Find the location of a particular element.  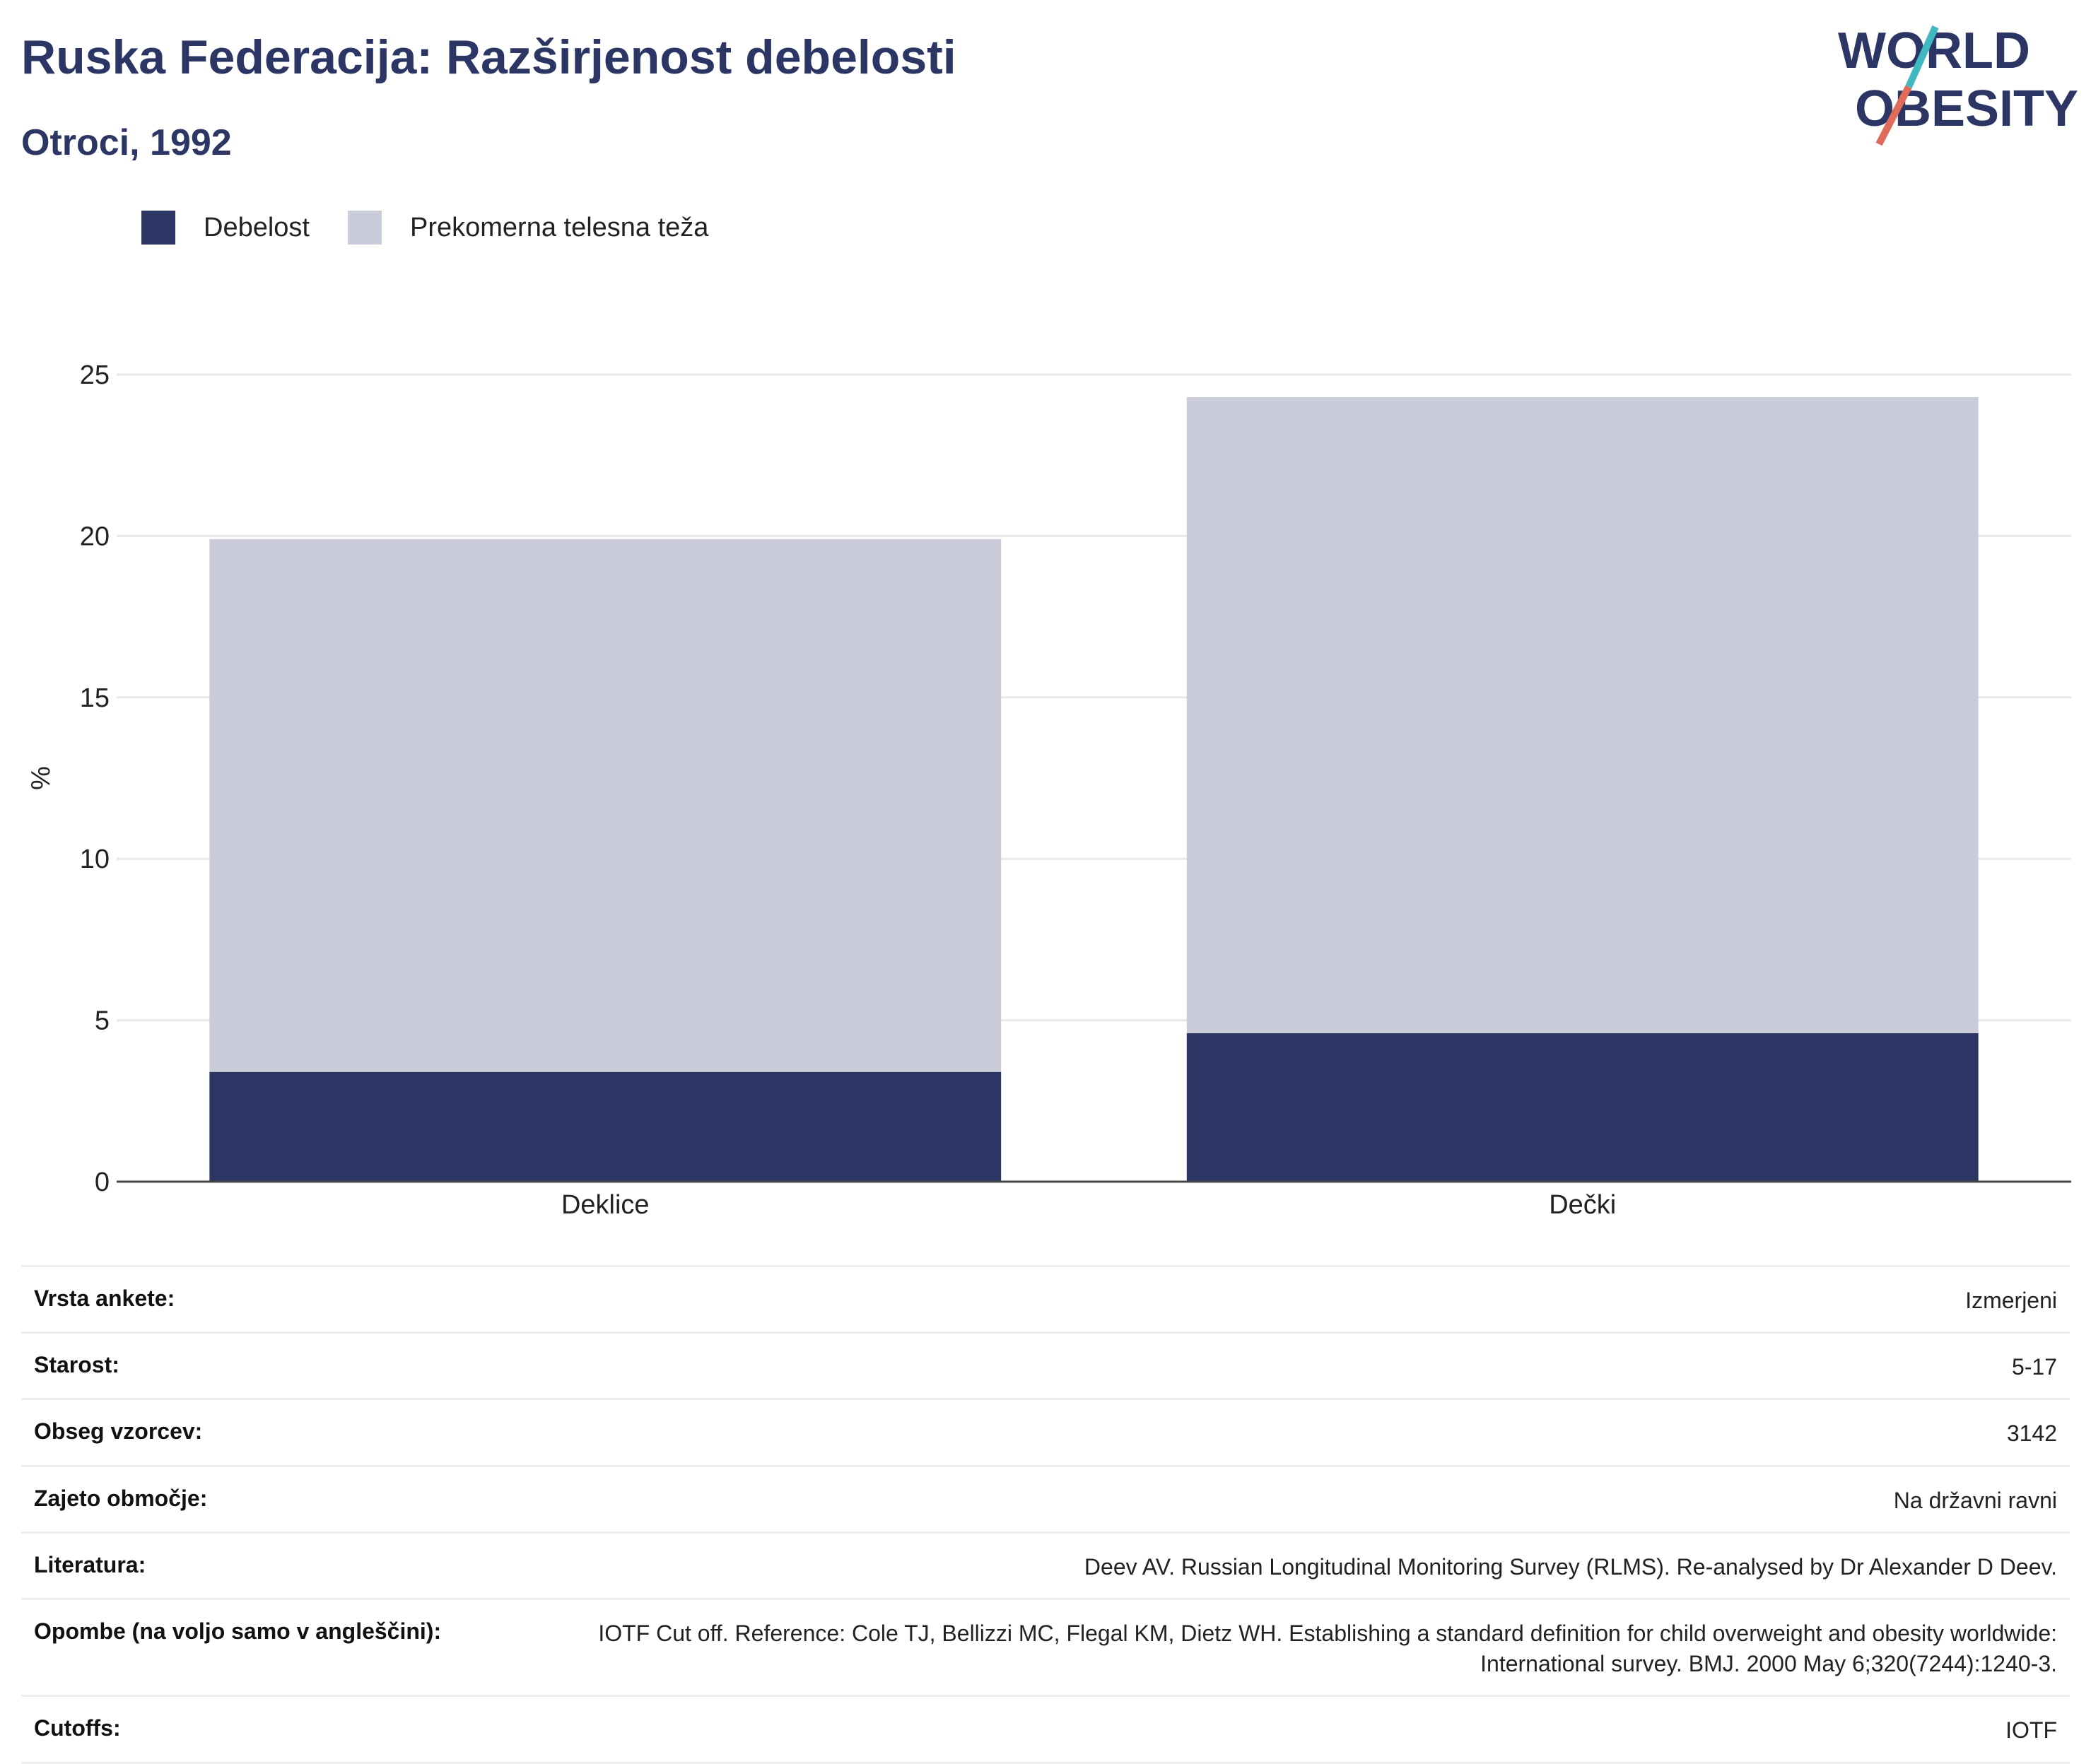

chart-legend: Debelost Prekomerna telesna teža is located at coordinates (443, 228).